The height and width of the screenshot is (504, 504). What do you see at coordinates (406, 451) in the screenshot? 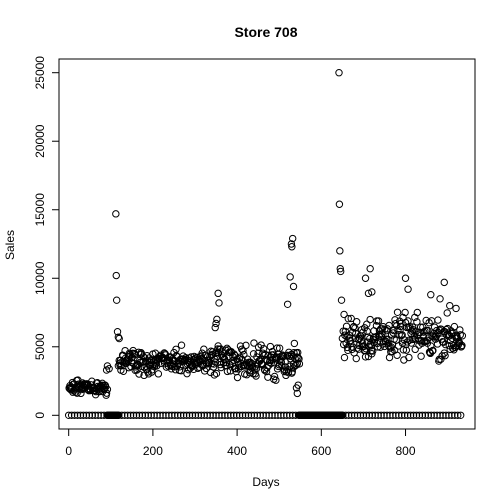
I see `x-tick-label: 800` at bounding box center [406, 451].